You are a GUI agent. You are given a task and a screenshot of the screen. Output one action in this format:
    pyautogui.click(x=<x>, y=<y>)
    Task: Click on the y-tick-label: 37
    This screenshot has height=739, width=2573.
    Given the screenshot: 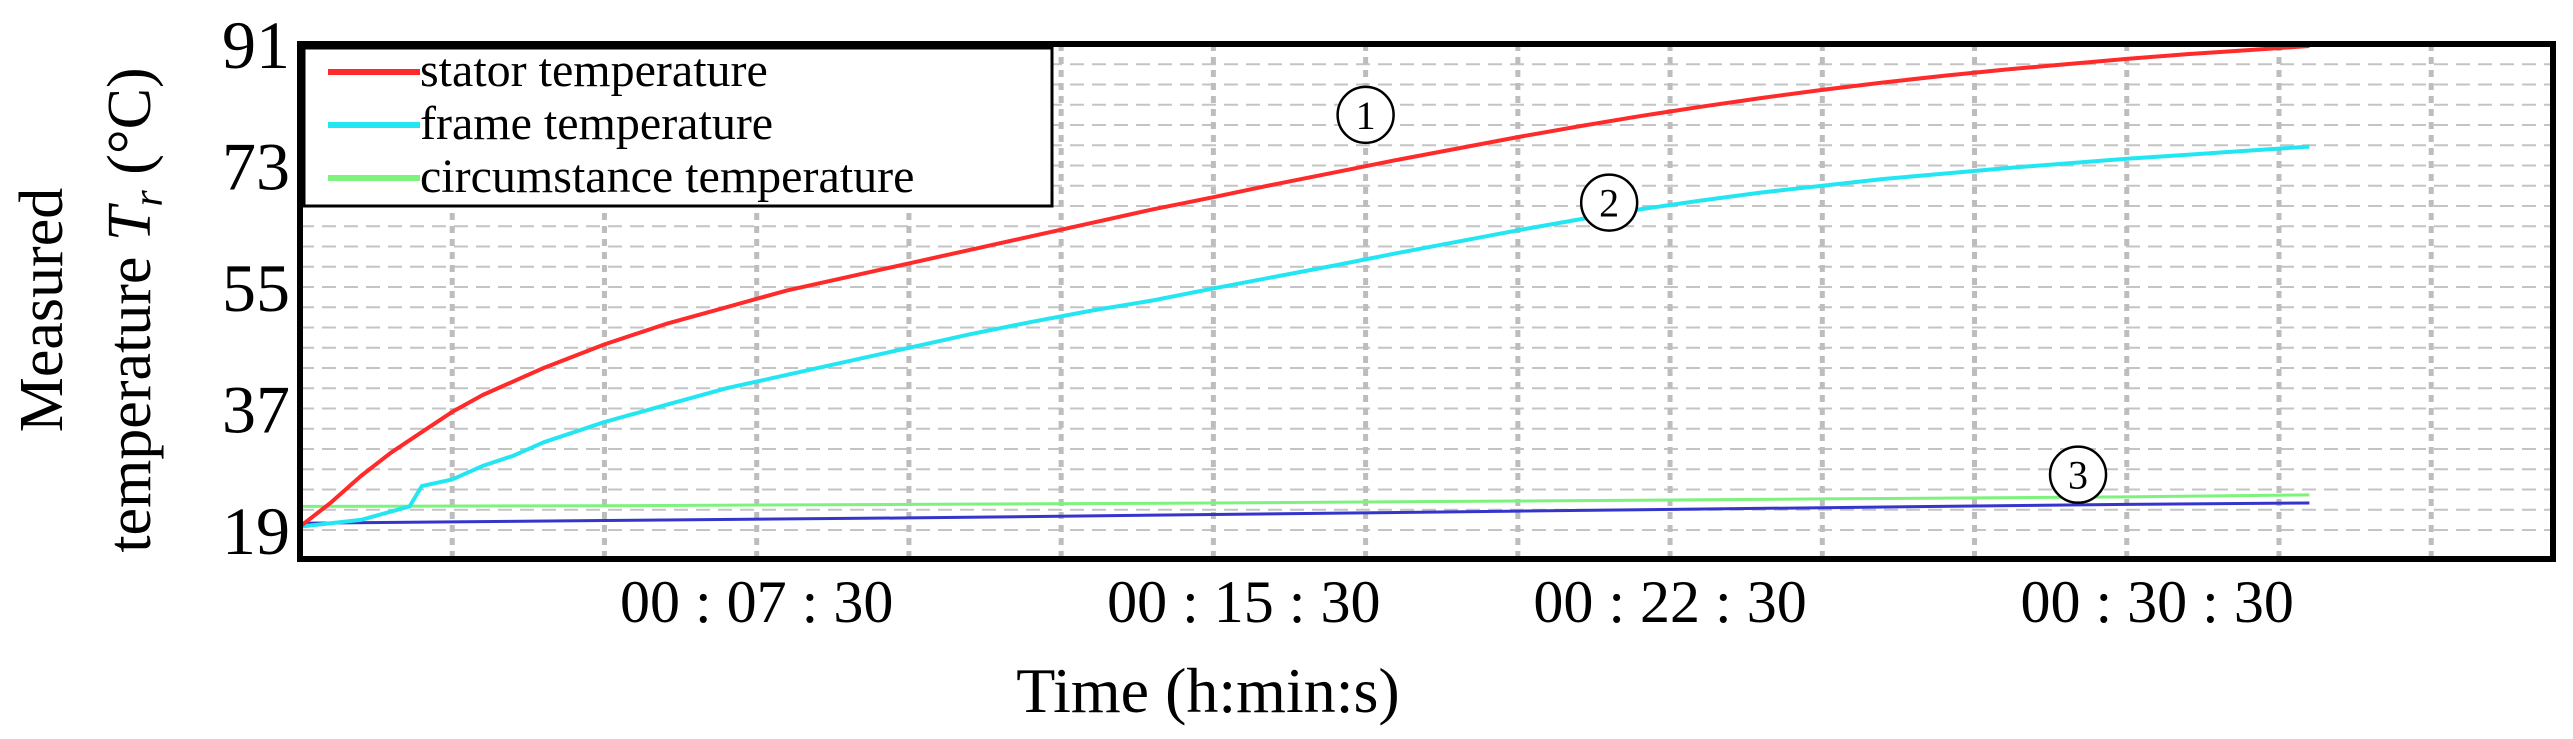 What is the action you would take?
    pyautogui.click(x=256, y=410)
    